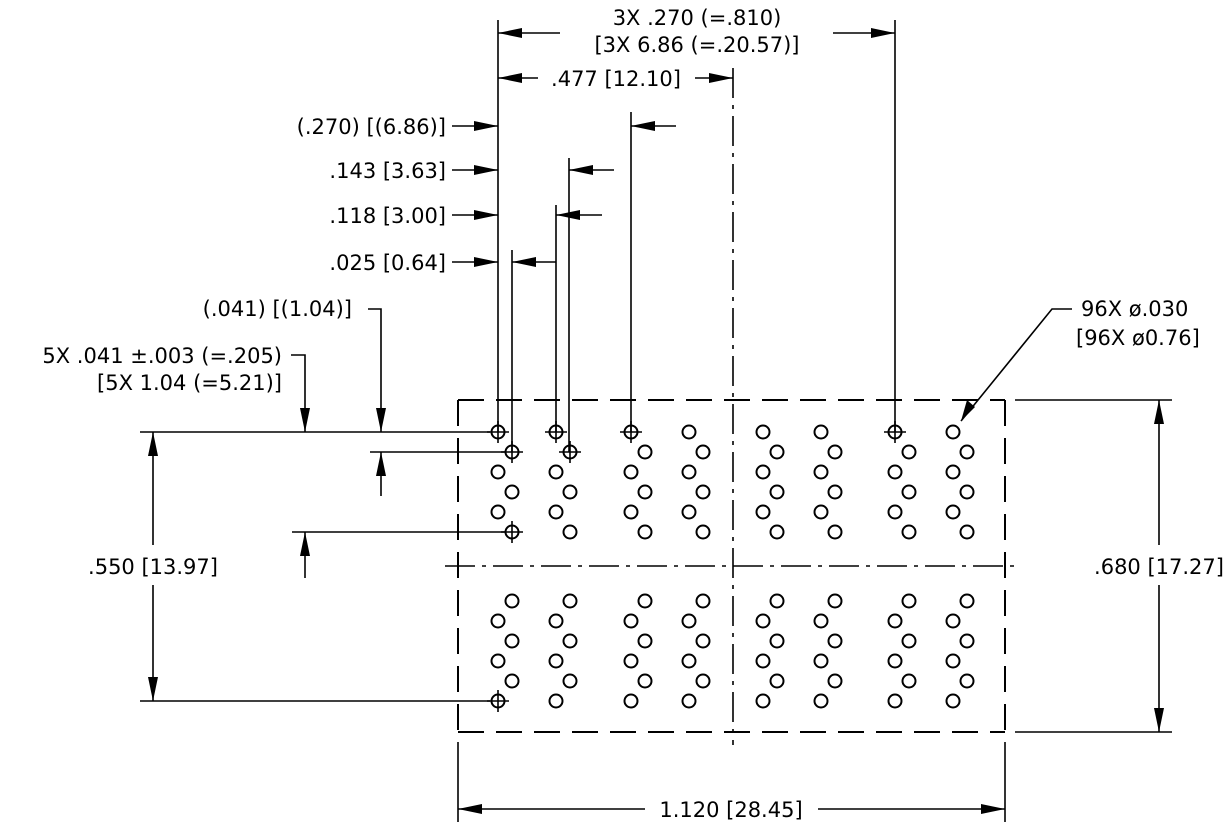 The height and width of the screenshot is (825, 1232). I want to click on dim-pitch-3x: 3X .270 (=.810) [3X 6.86 (=.20.57)], so click(696, 31).